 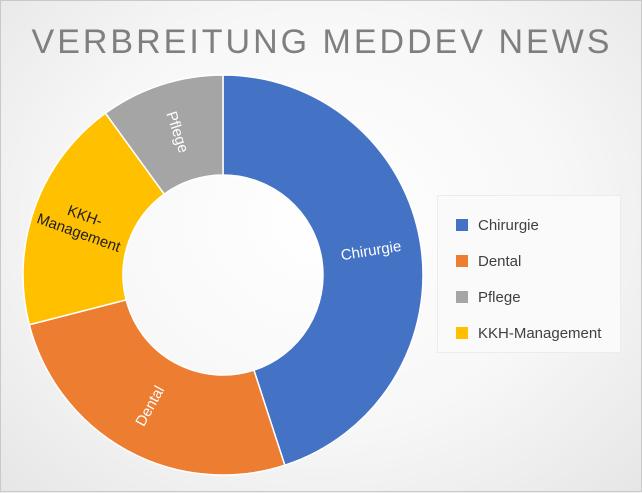 I want to click on legend-label-chirurgie: Chirurgie, so click(x=508, y=225).